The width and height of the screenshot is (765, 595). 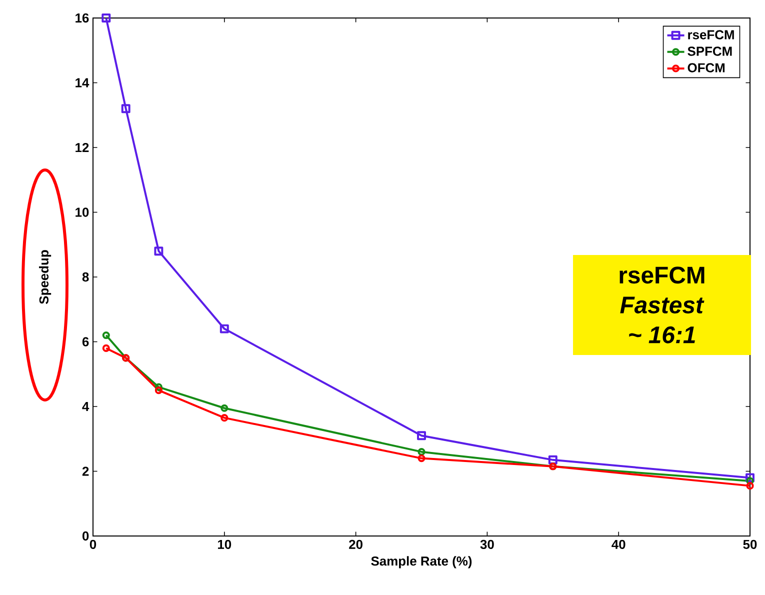 What do you see at coordinates (487, 545) in the screenshot?
I see `x-tick-label: 30` at bounding box center [487, 545].